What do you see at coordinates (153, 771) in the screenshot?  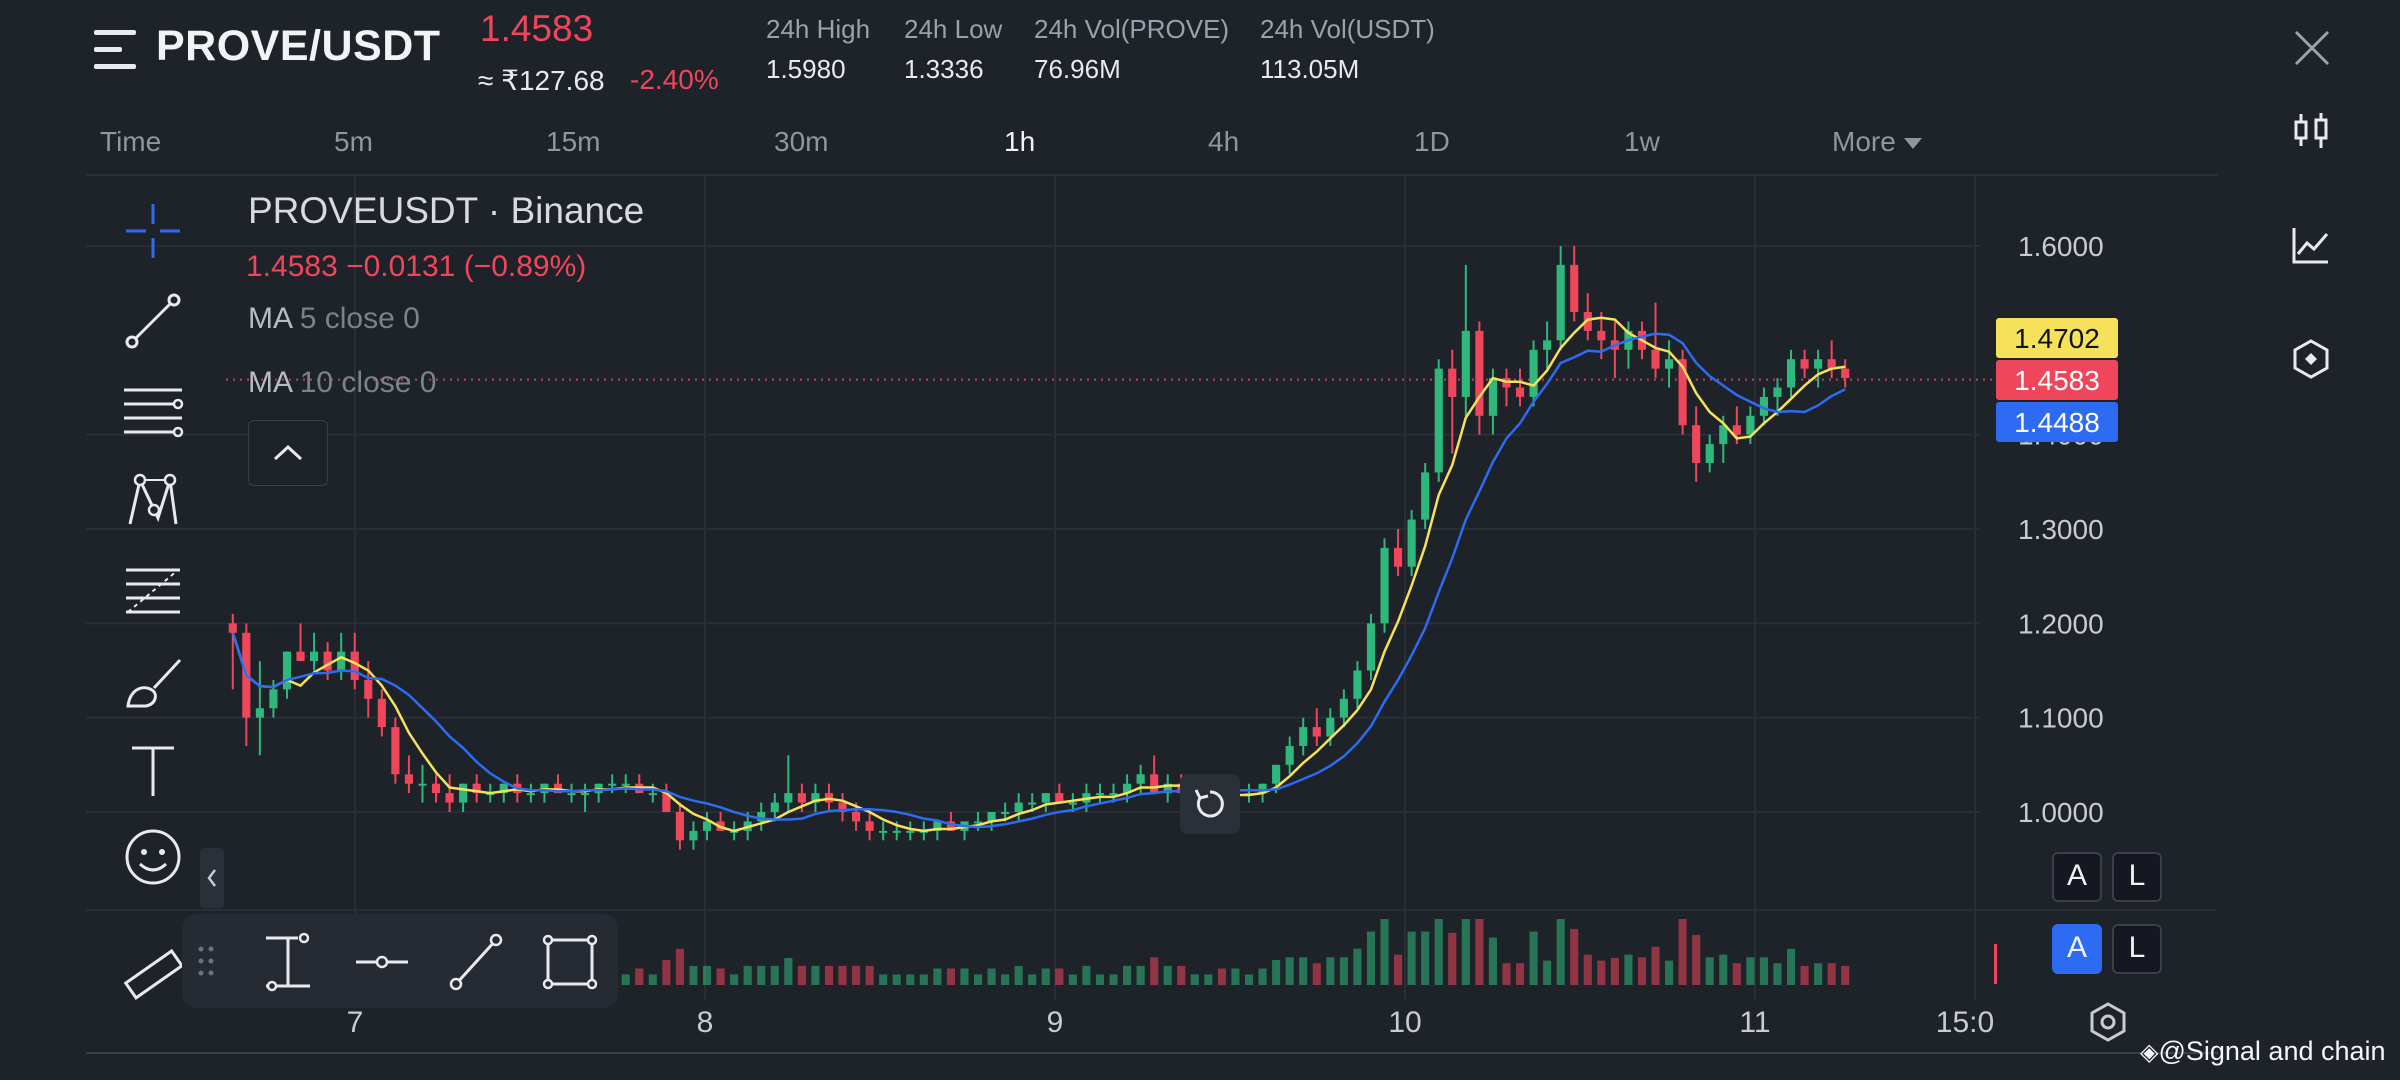 I see `text-tool-icon` at bounding box center [153, 771].